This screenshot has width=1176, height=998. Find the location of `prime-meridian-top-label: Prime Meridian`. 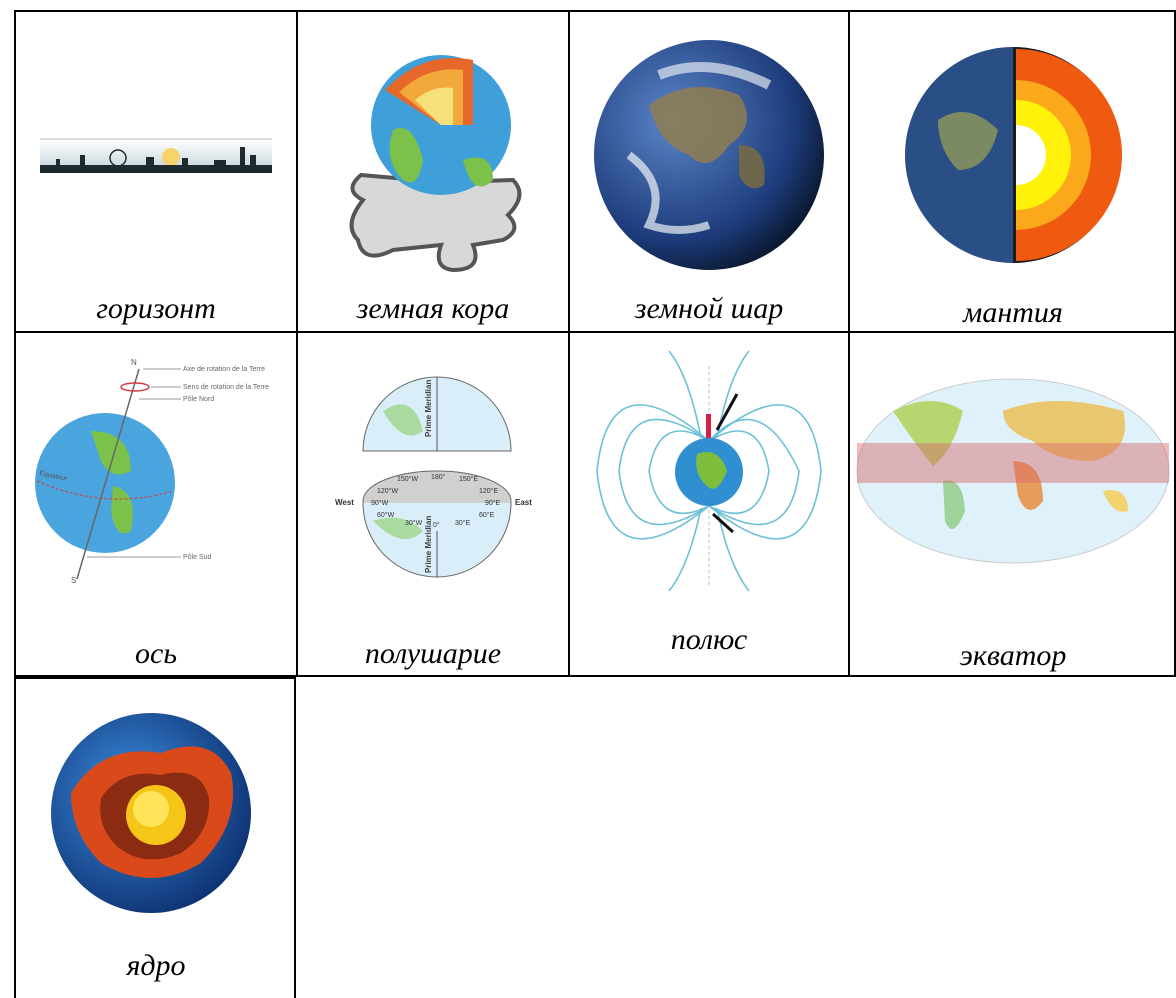

prime-meridian-top-label: Prime Meridian is located at coordinates (428, 408).